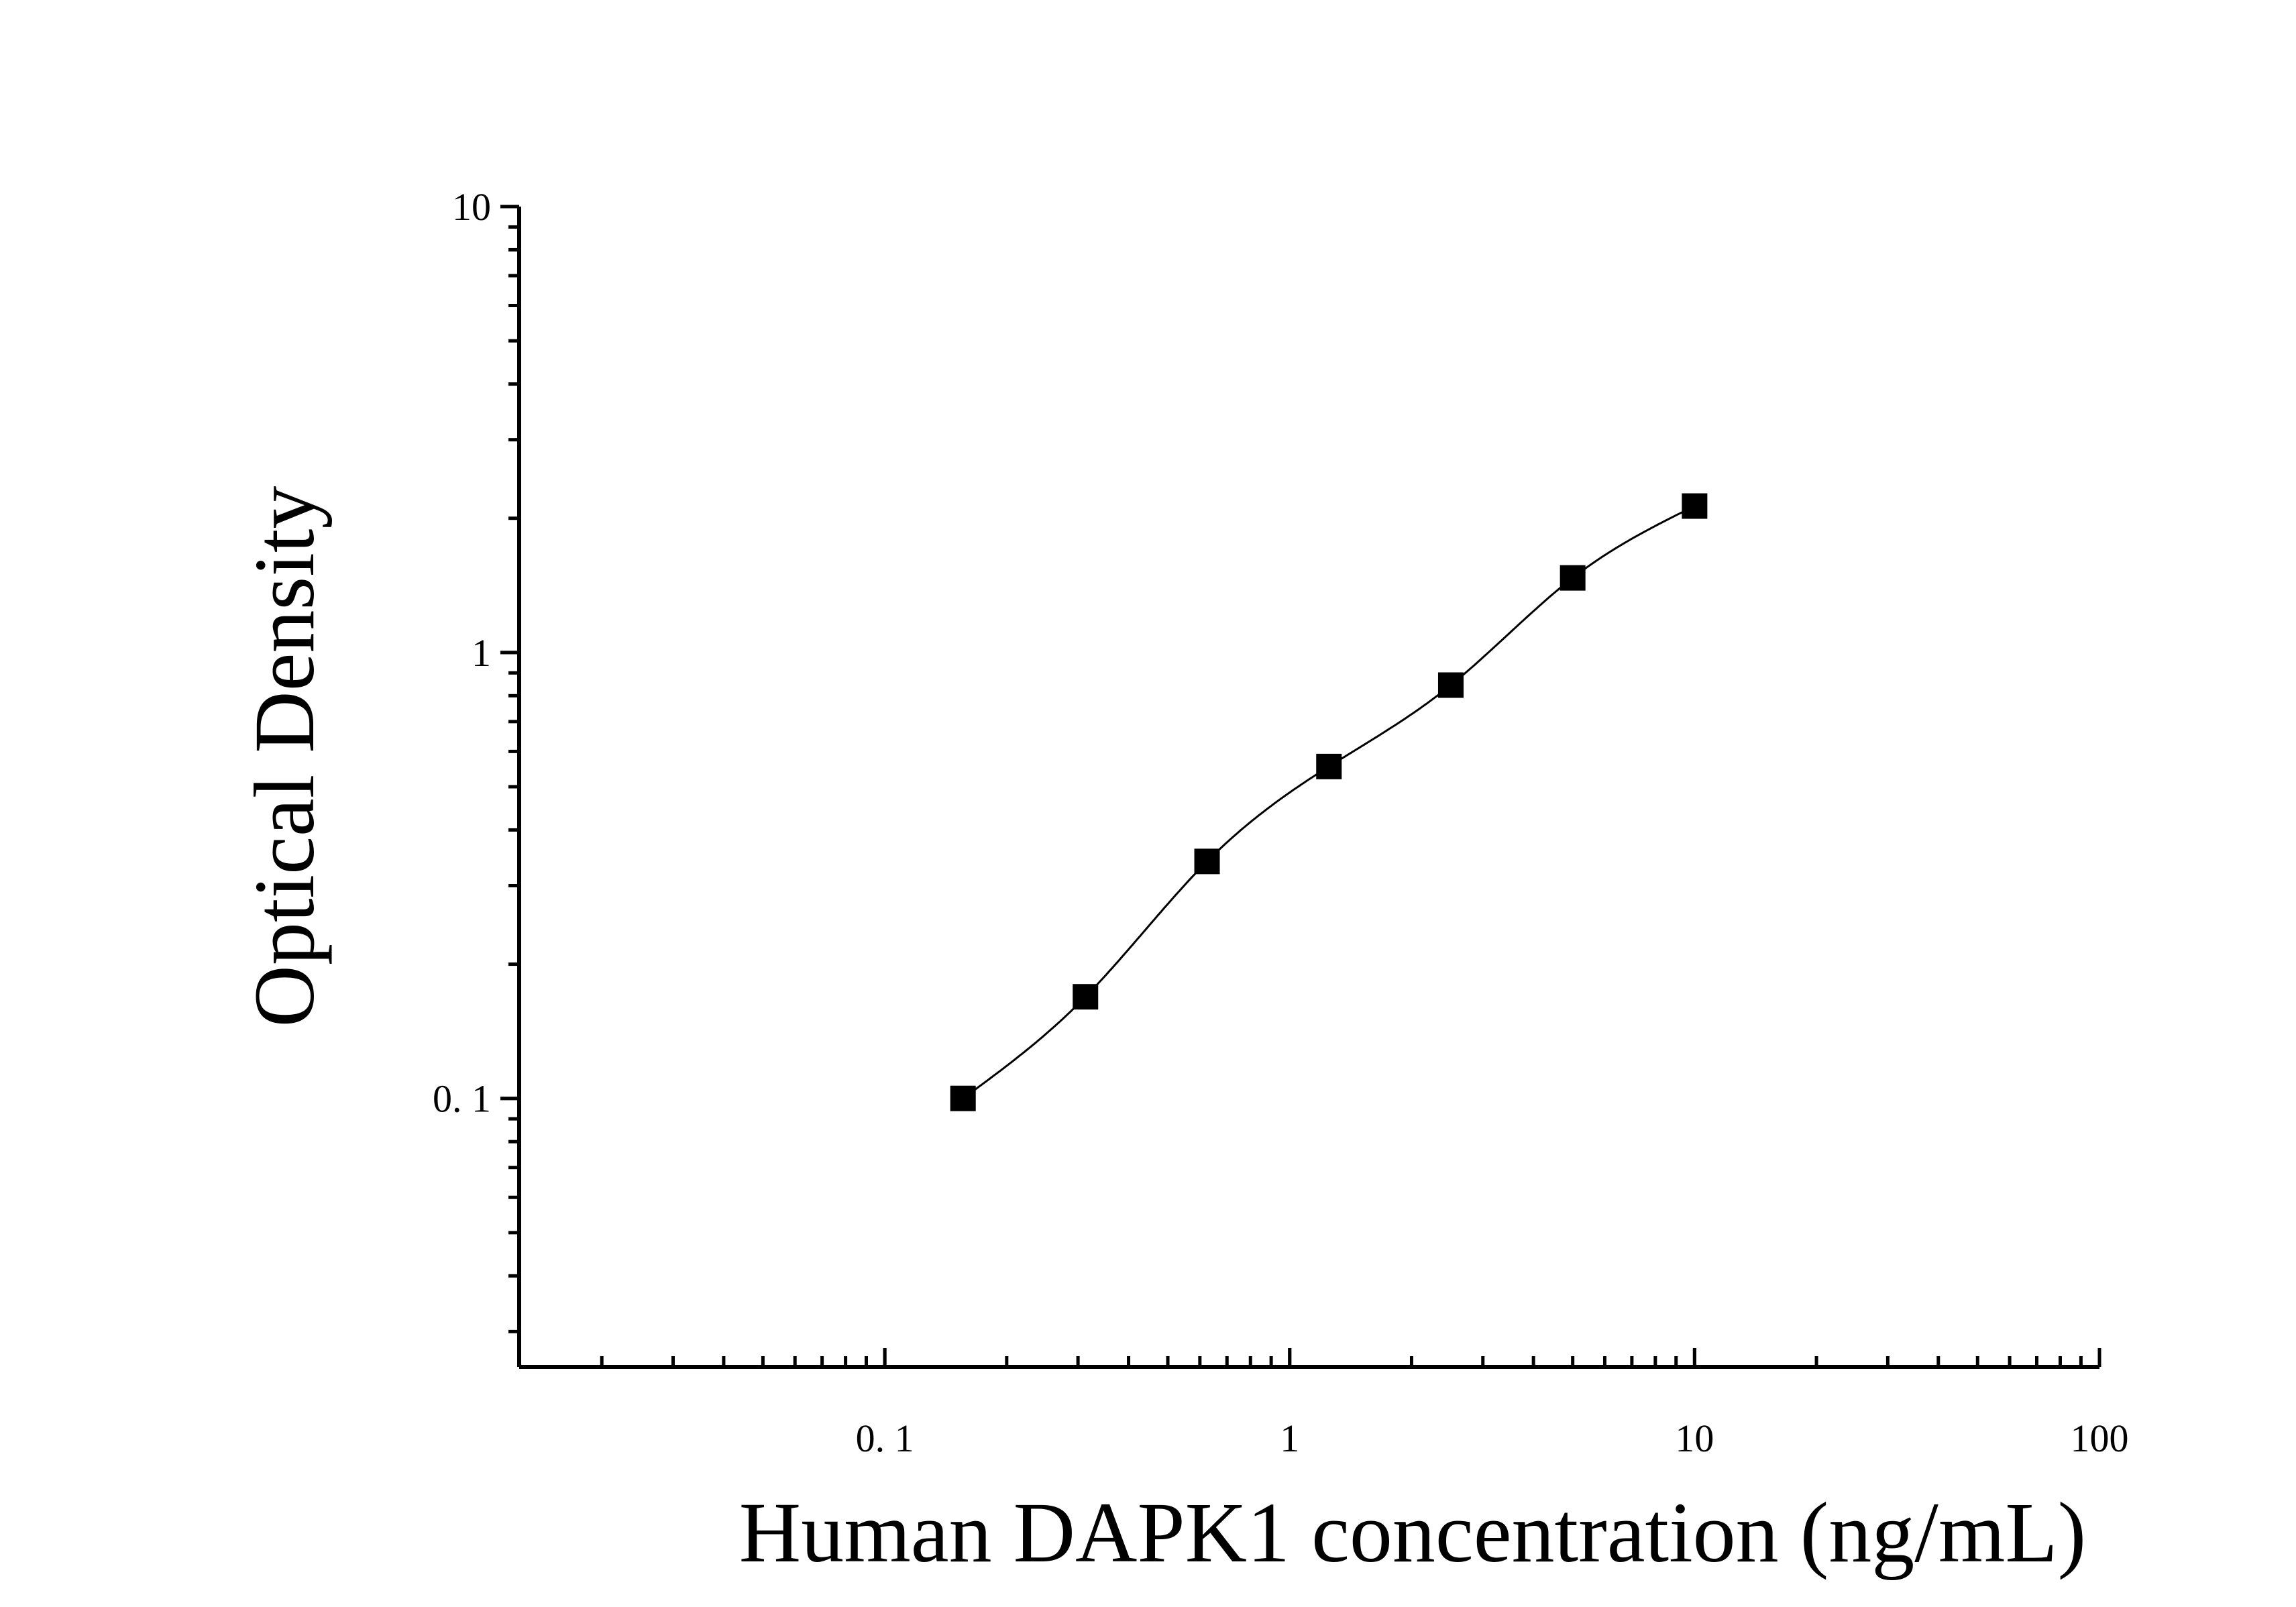 Image resolution: width=2296 pixels, height=1607 pixels. What do you see at coordinates (462, 1099) in the screenshot?
I see `y-tick-label: 0. 1` at bounding box center [462, 1099].